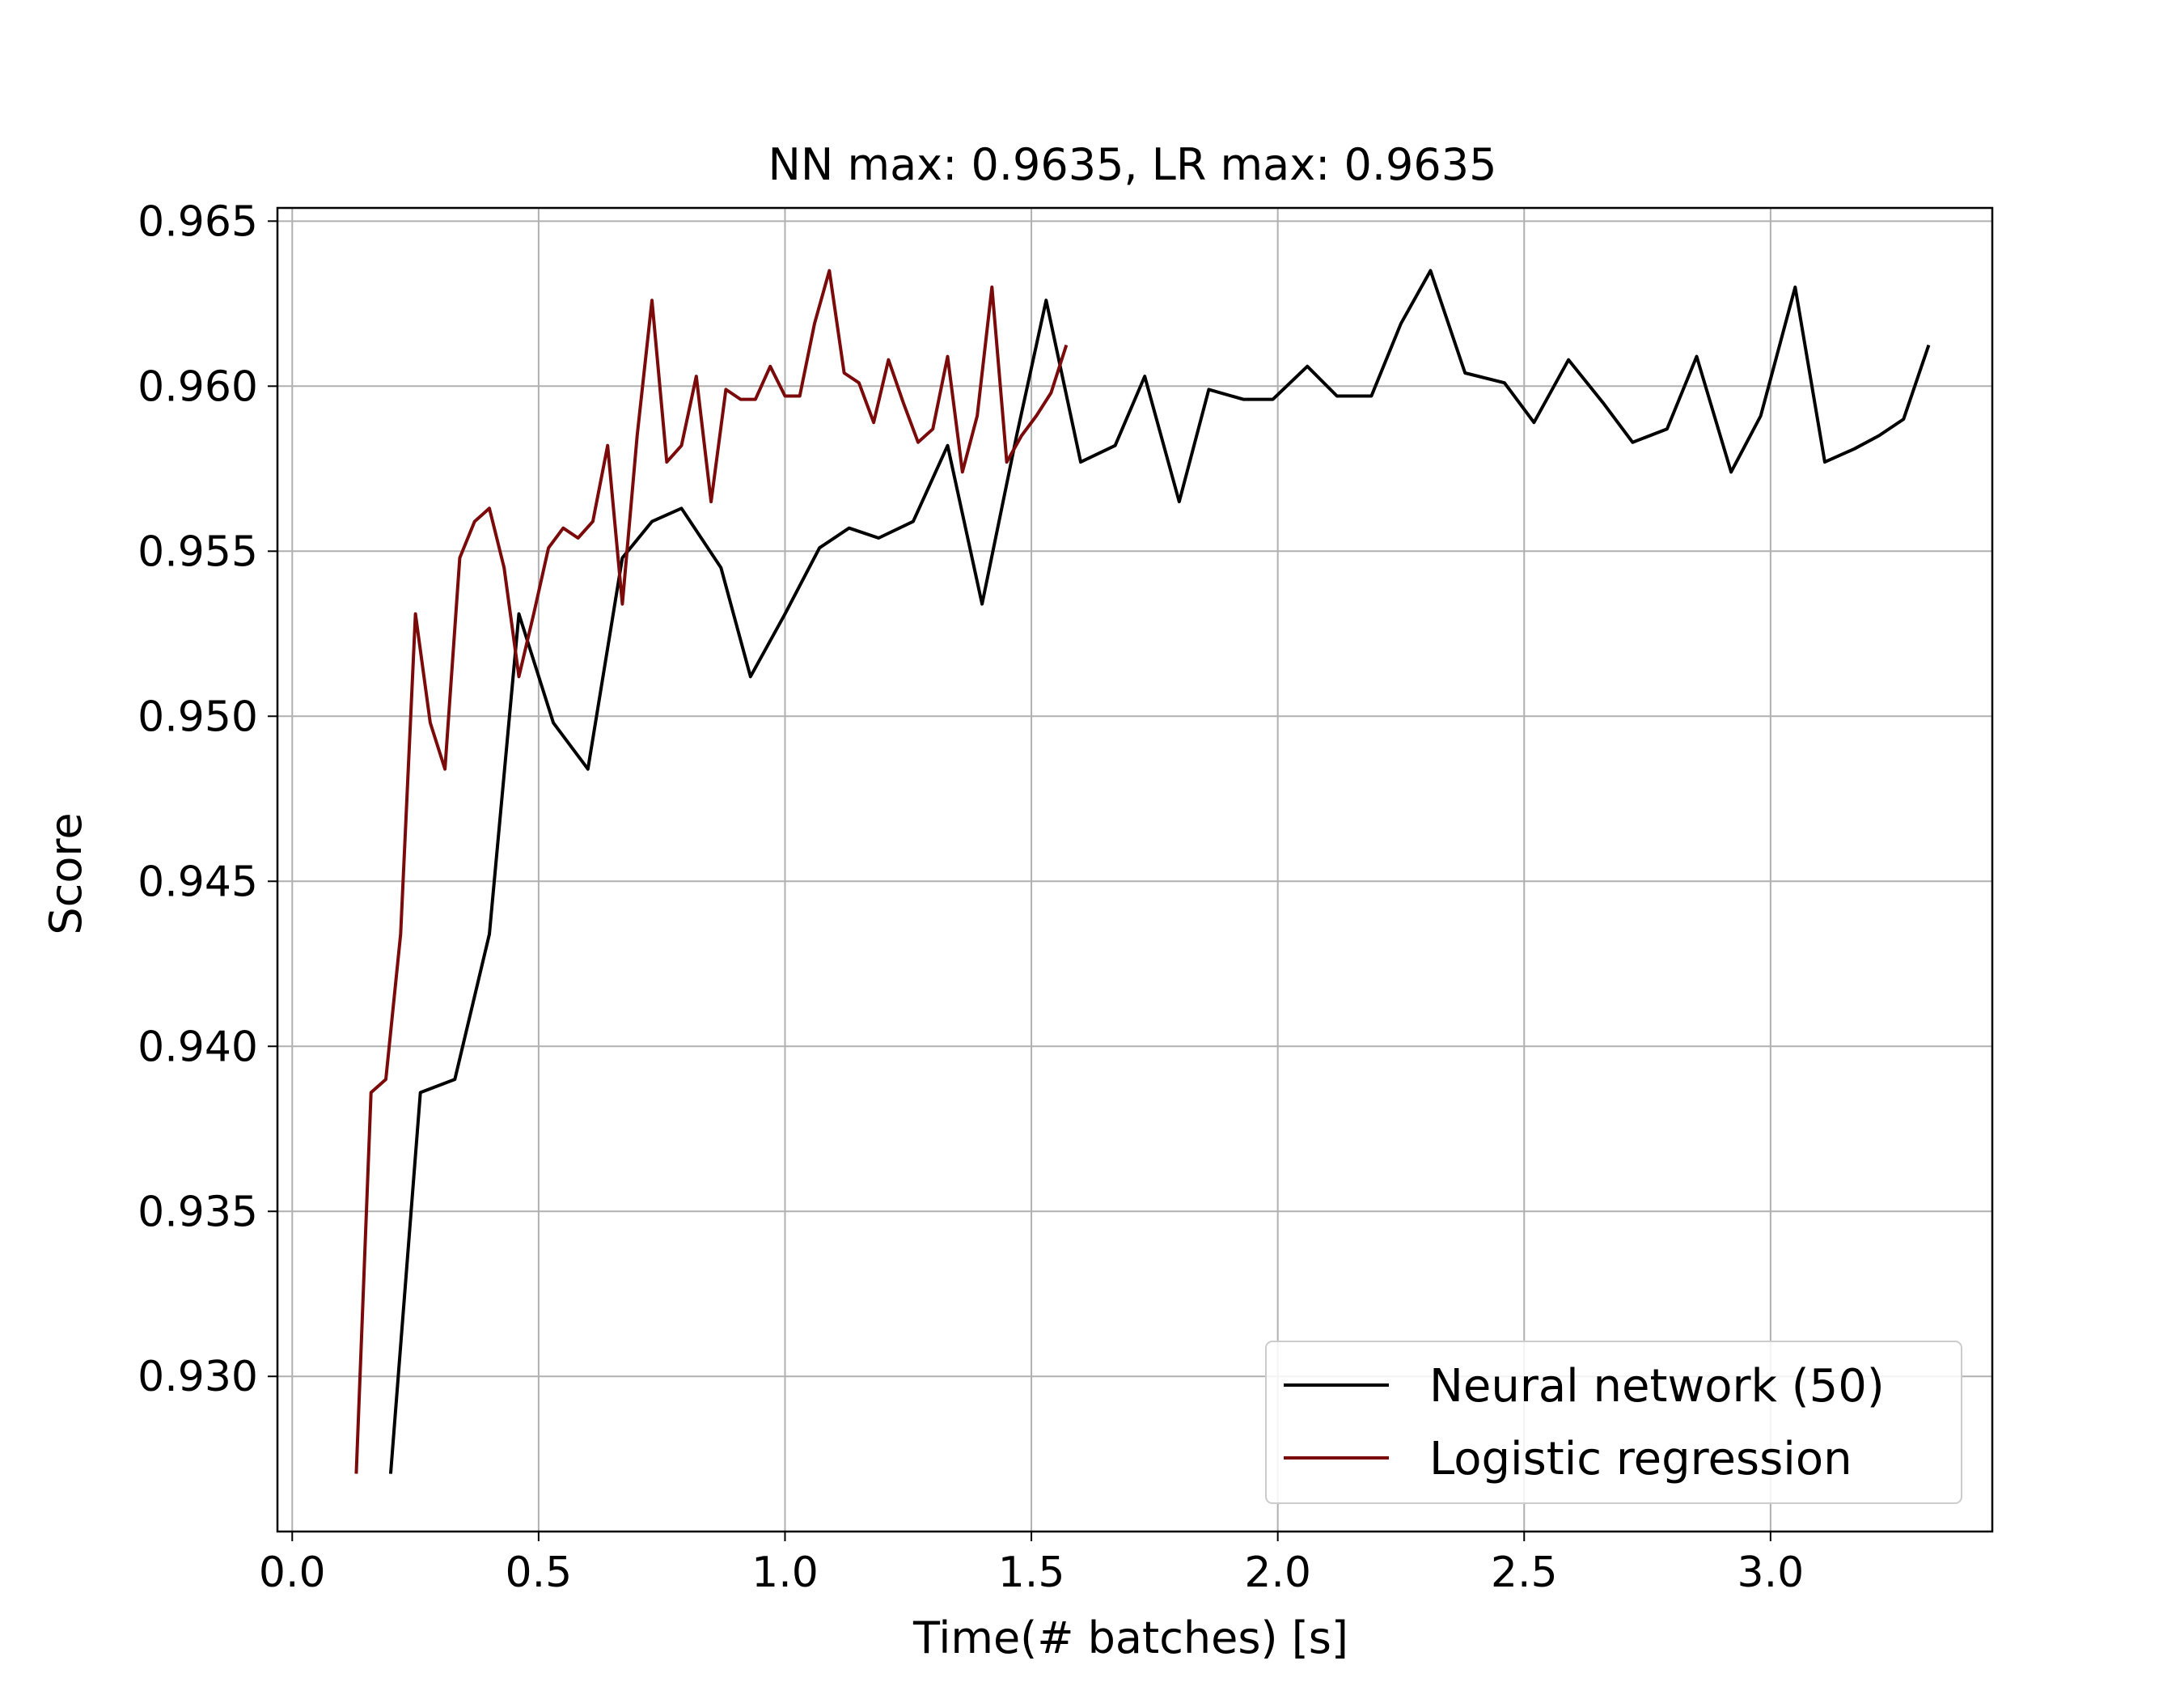 Image resolution: width=2184 pixels, height=1699 pixels. I want to click on legend-box, so click(1613, 1422).